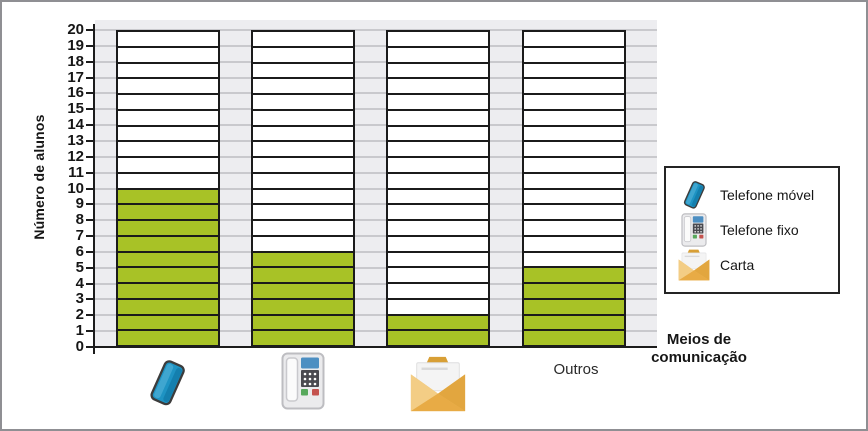  What do you see at coordinates (79, 315) in the screenshot?
I see `y-tick-label: 2` at bounding box center [79, 315].